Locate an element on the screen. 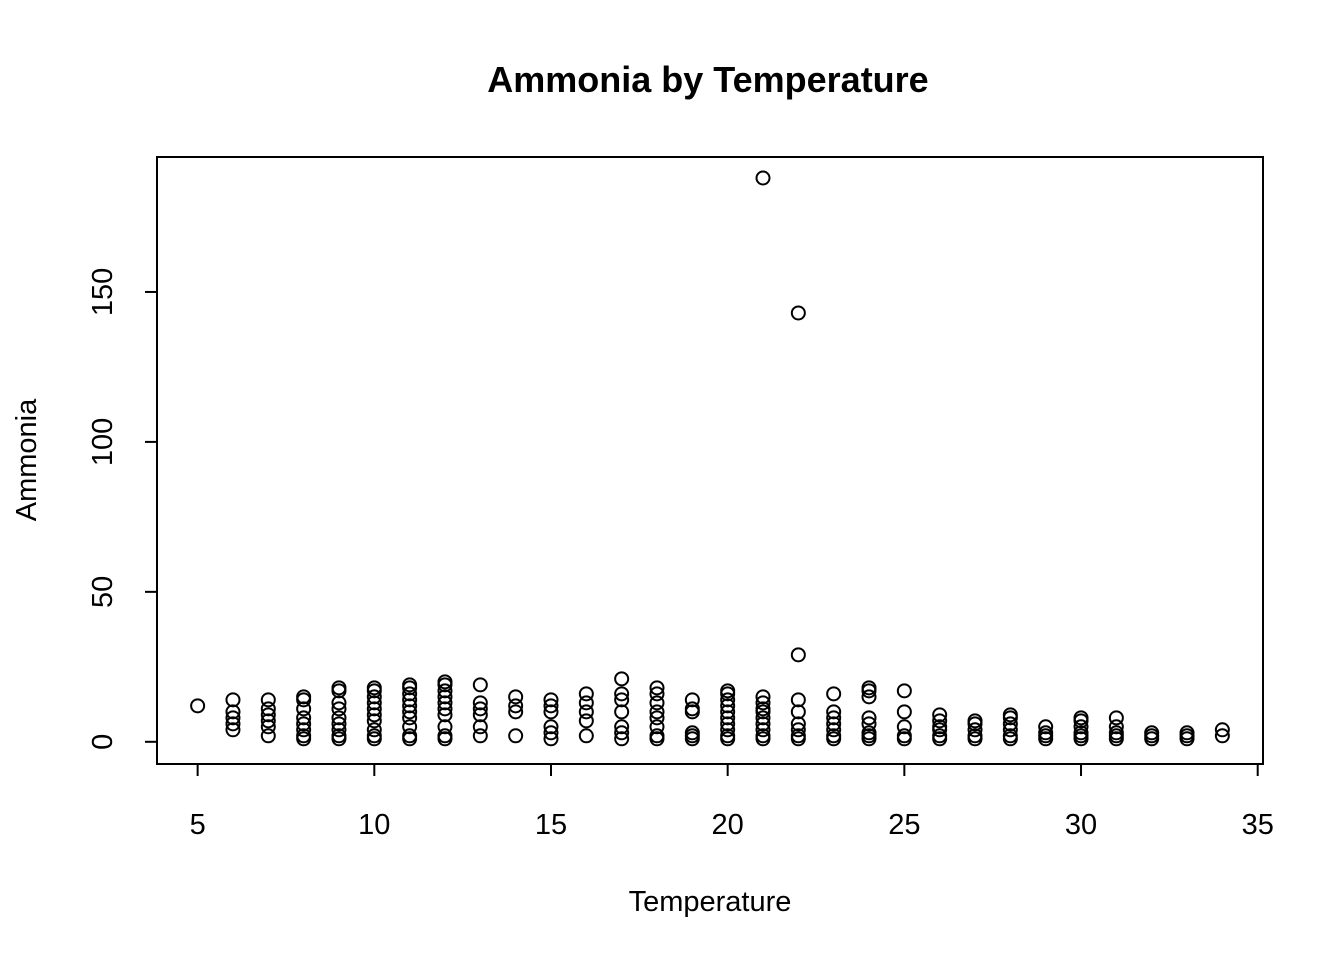 Image resolution: width=1344 pixels, height=960 pixels. x-axis: 5 10 15 20 25 30 35 is located at coordinates (732, 802).